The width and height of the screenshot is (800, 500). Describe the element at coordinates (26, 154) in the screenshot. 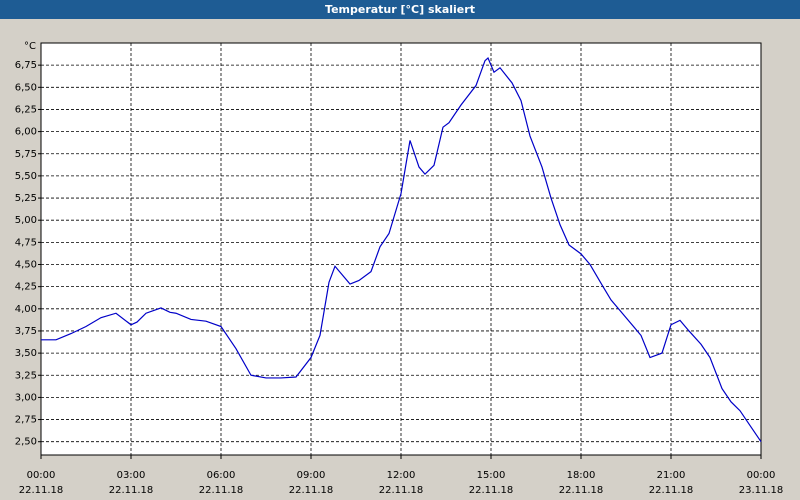

I see `y-tick-label: 5,75` at that location.